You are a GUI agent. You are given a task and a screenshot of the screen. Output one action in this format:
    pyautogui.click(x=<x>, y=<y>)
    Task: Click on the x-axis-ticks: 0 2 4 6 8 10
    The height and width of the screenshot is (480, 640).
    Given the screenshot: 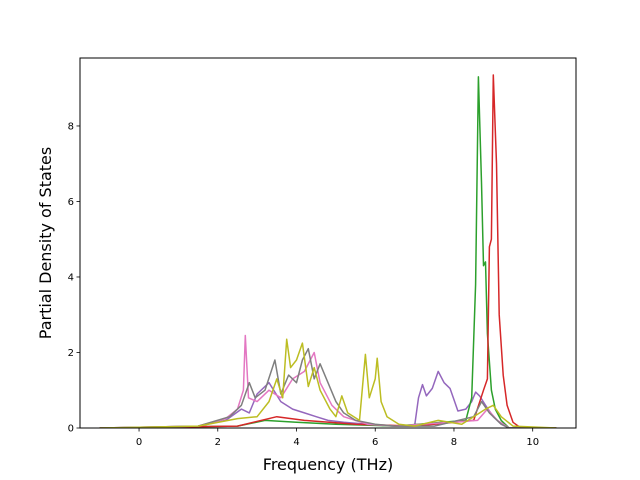 What is the action you would take?
    pyautogui.click(x=337, y=438)
    